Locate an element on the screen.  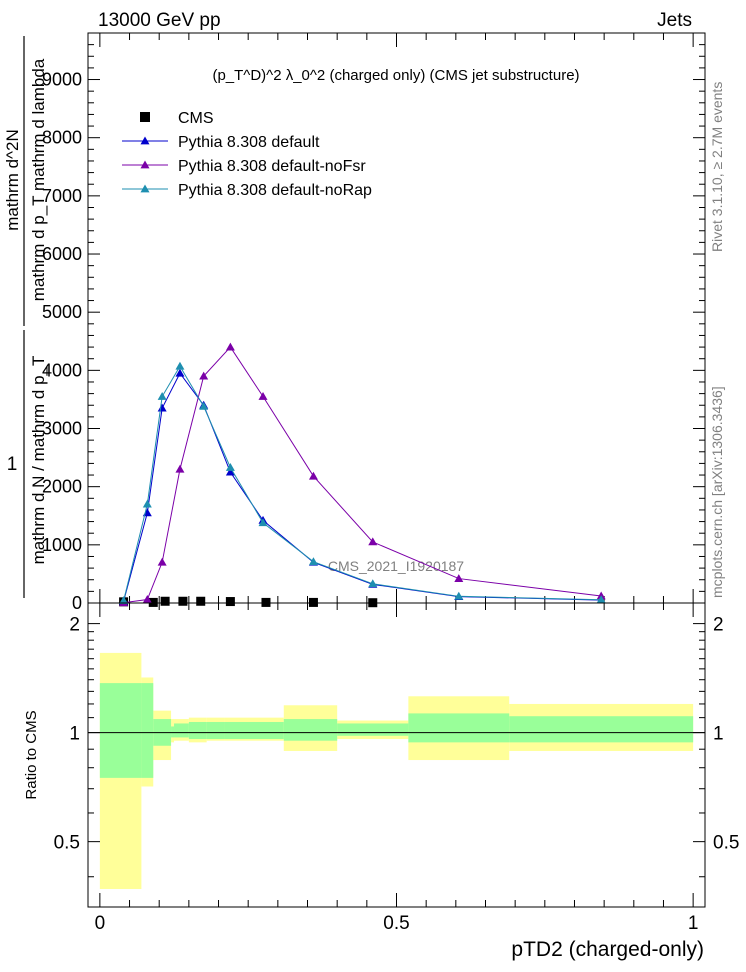
analysis-watermark: CMS_2021_I1920187 is located at coordinates (396, 566).